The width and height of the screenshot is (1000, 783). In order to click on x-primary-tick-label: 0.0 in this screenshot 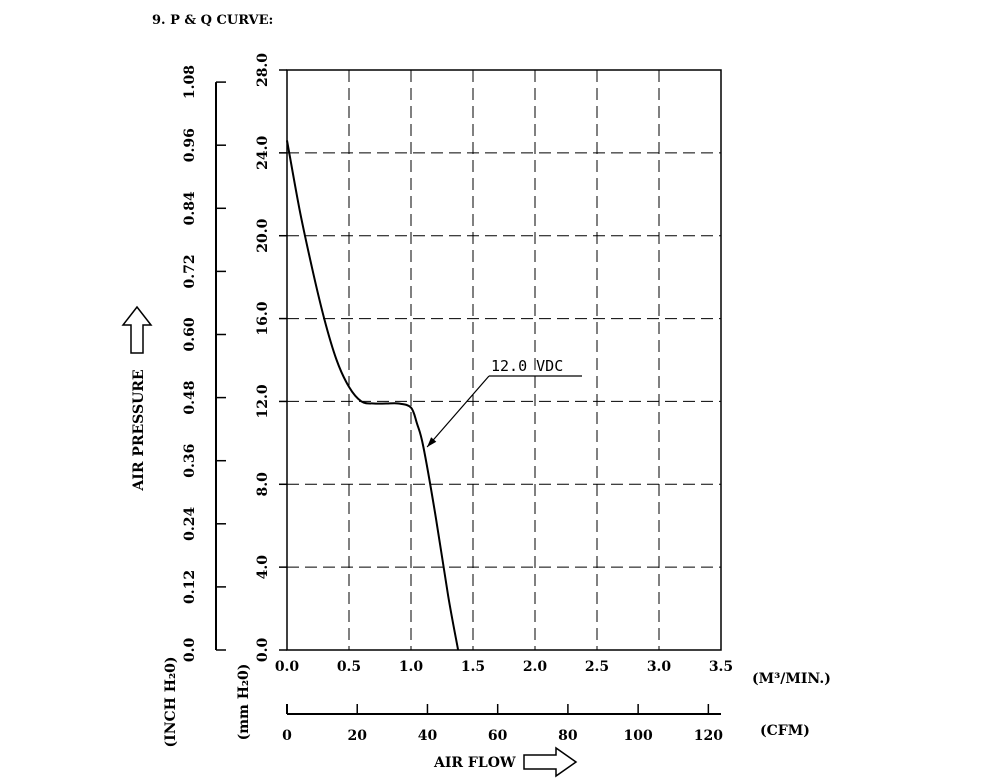, I will do `click(287, 667)`.